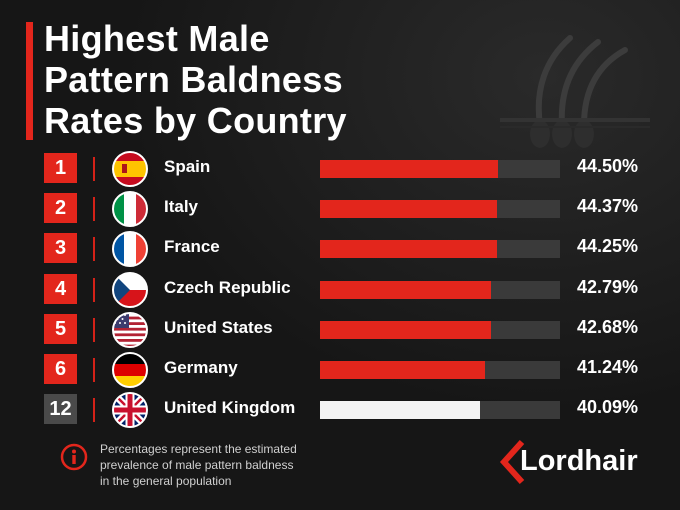 The height and width of the screenshot is (510, 680). Describe the element at coordinates (60, 369) in the screenshot. I see `rank-badge: 6` at that location.